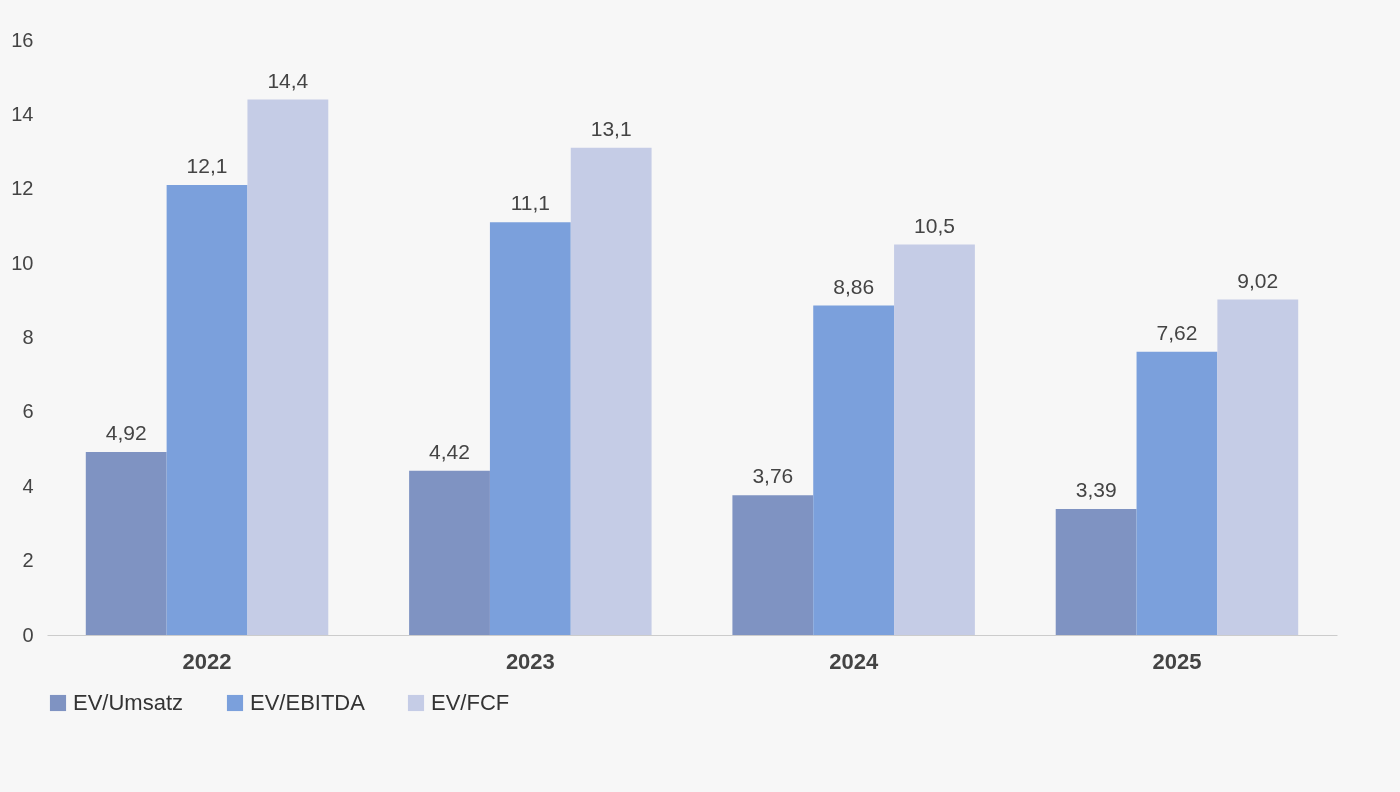 The height and width of the screenshot is (792, 1400). What do you see at coordinates (611, 128) in the screenshot?
I see `data-label: 13,1` at bounding box center [611, 128].